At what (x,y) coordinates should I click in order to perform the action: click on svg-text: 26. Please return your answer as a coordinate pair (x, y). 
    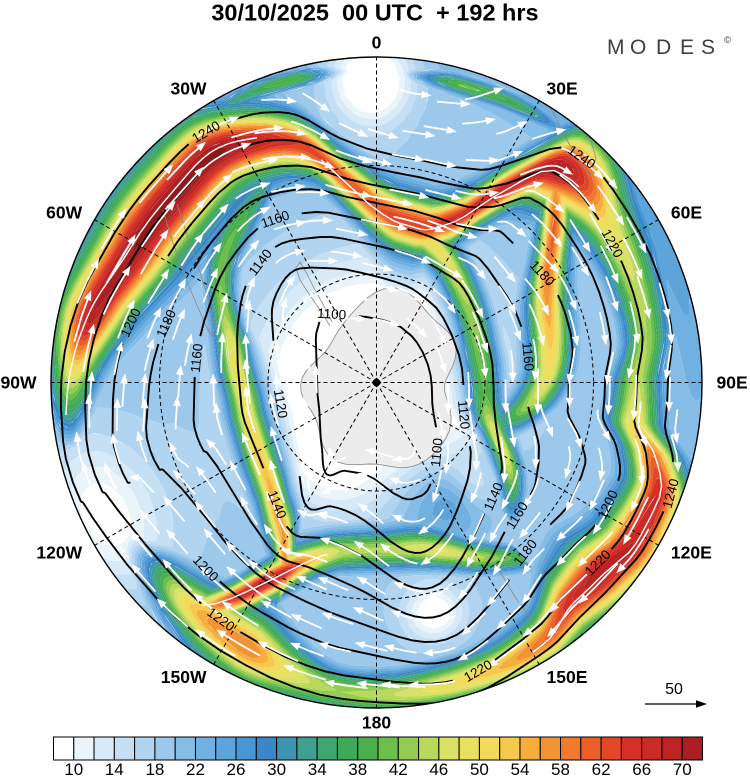
    Looking at the image, I should click on (236, 769).